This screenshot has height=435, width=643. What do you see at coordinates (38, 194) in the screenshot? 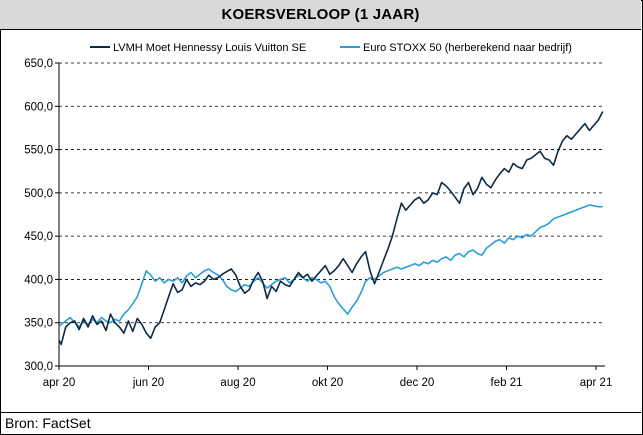
I see `y-tick-label: 500,0` at bounding box center [38, 194].